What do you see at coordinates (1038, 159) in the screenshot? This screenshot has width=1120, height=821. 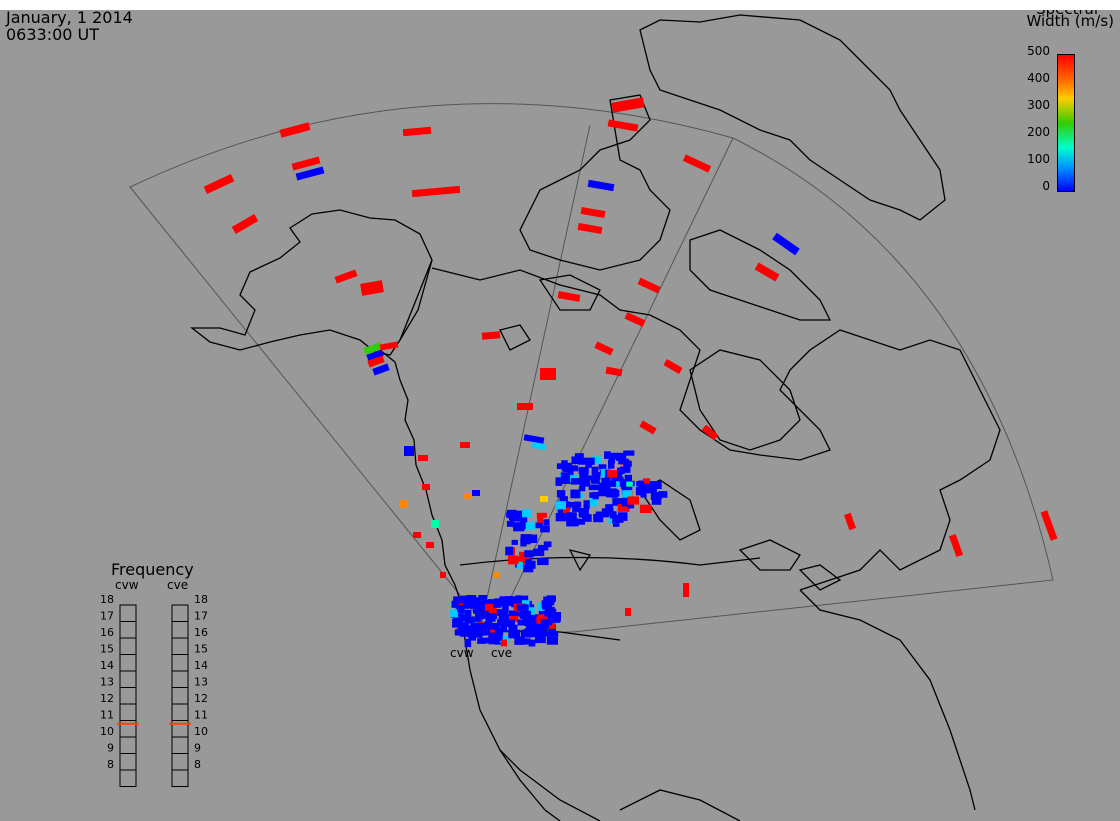 I see `colorbar-tick: 100` at bounding box center [1038, 159].